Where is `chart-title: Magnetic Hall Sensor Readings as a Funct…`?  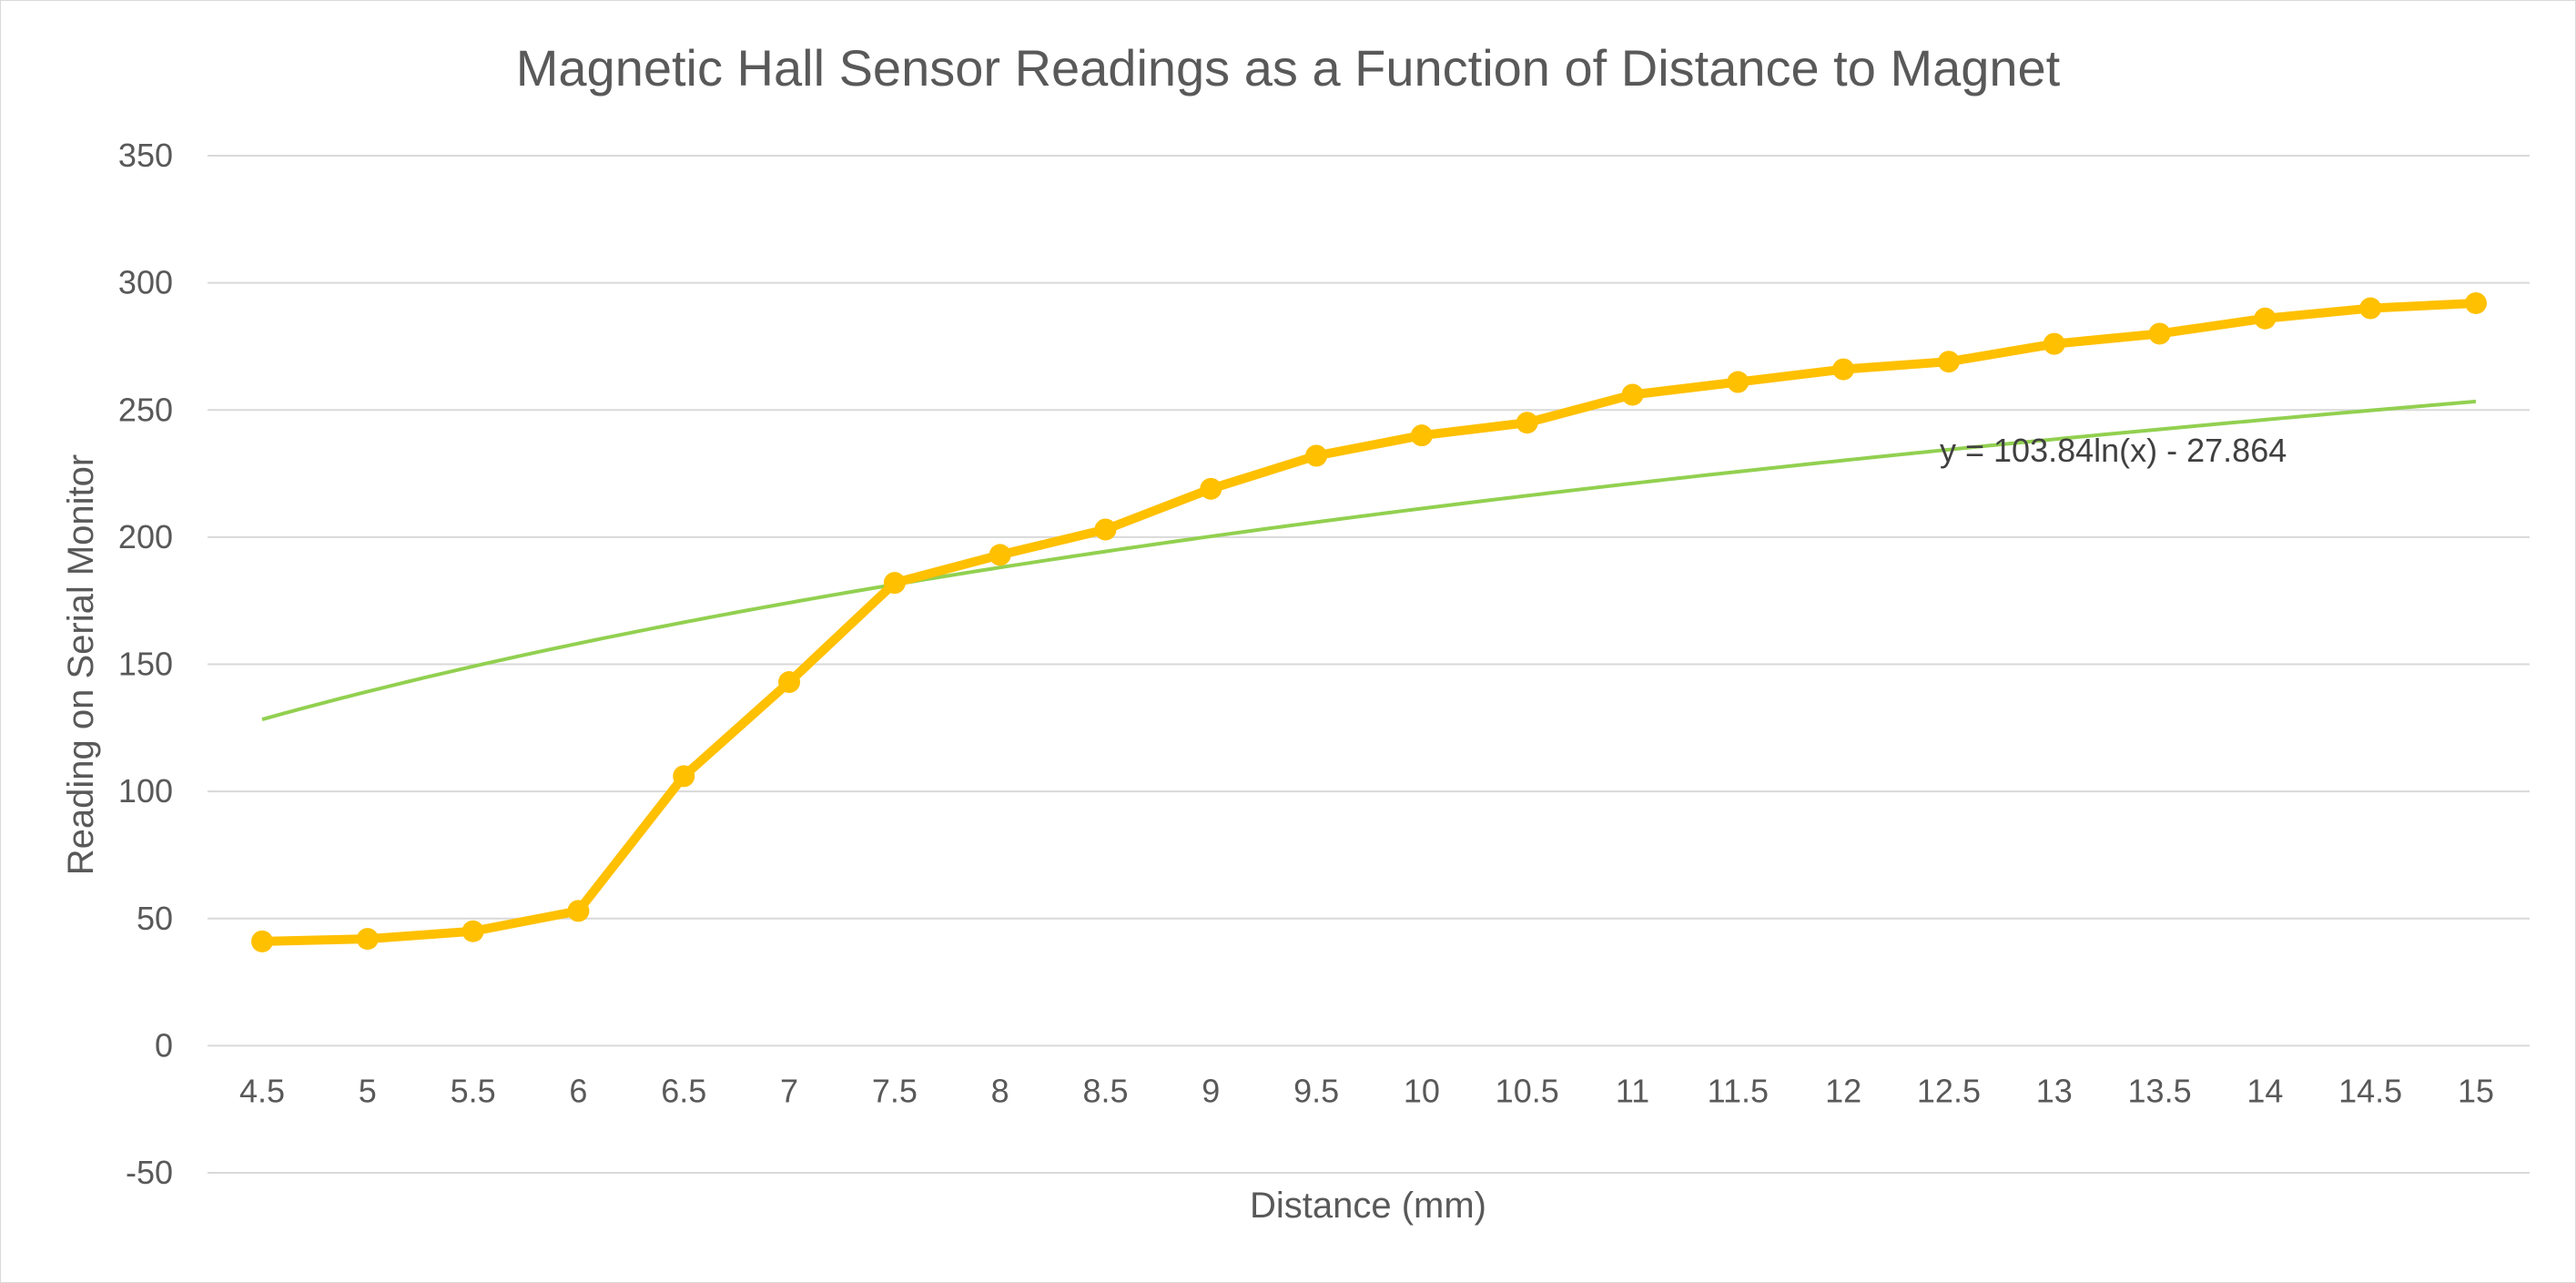
chart-title: Magnetic Hall Sensor Readings as a Funct… is located at coordinates (1288, 68).